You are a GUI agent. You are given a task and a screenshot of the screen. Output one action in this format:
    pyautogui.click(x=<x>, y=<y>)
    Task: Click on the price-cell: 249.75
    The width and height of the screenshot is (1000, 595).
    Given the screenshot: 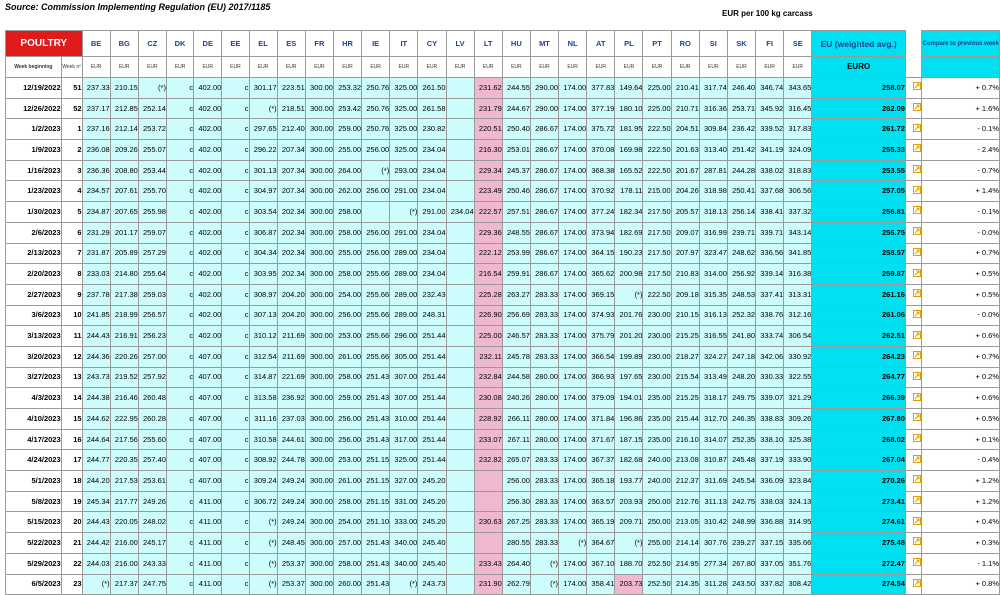 What is the action you would take?
    pyautogui.click(x=741, y=398)
    